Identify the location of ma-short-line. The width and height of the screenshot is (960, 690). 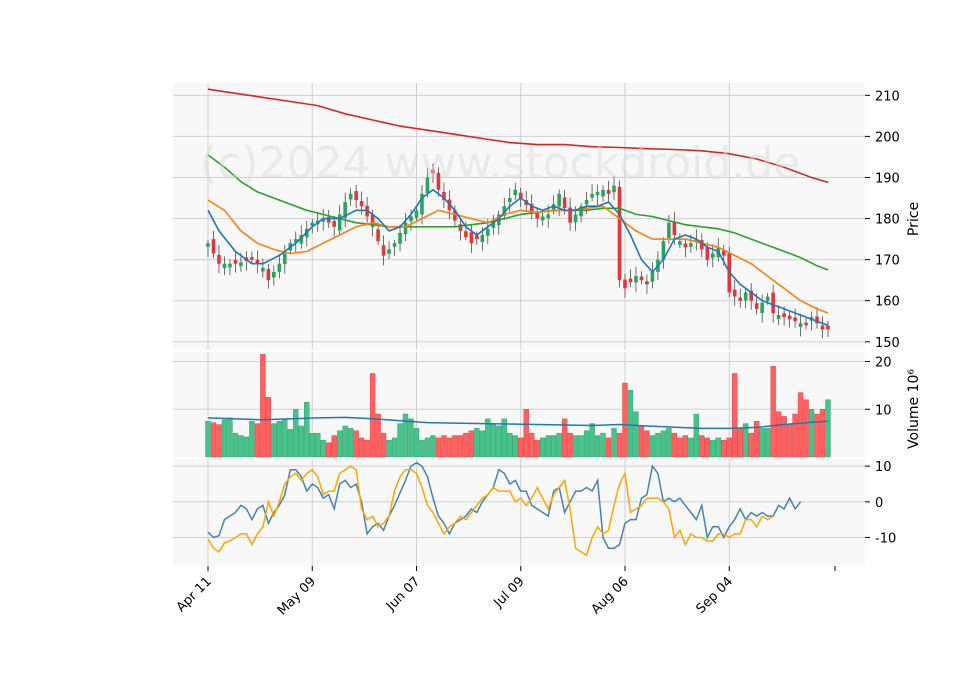
(518, 257).